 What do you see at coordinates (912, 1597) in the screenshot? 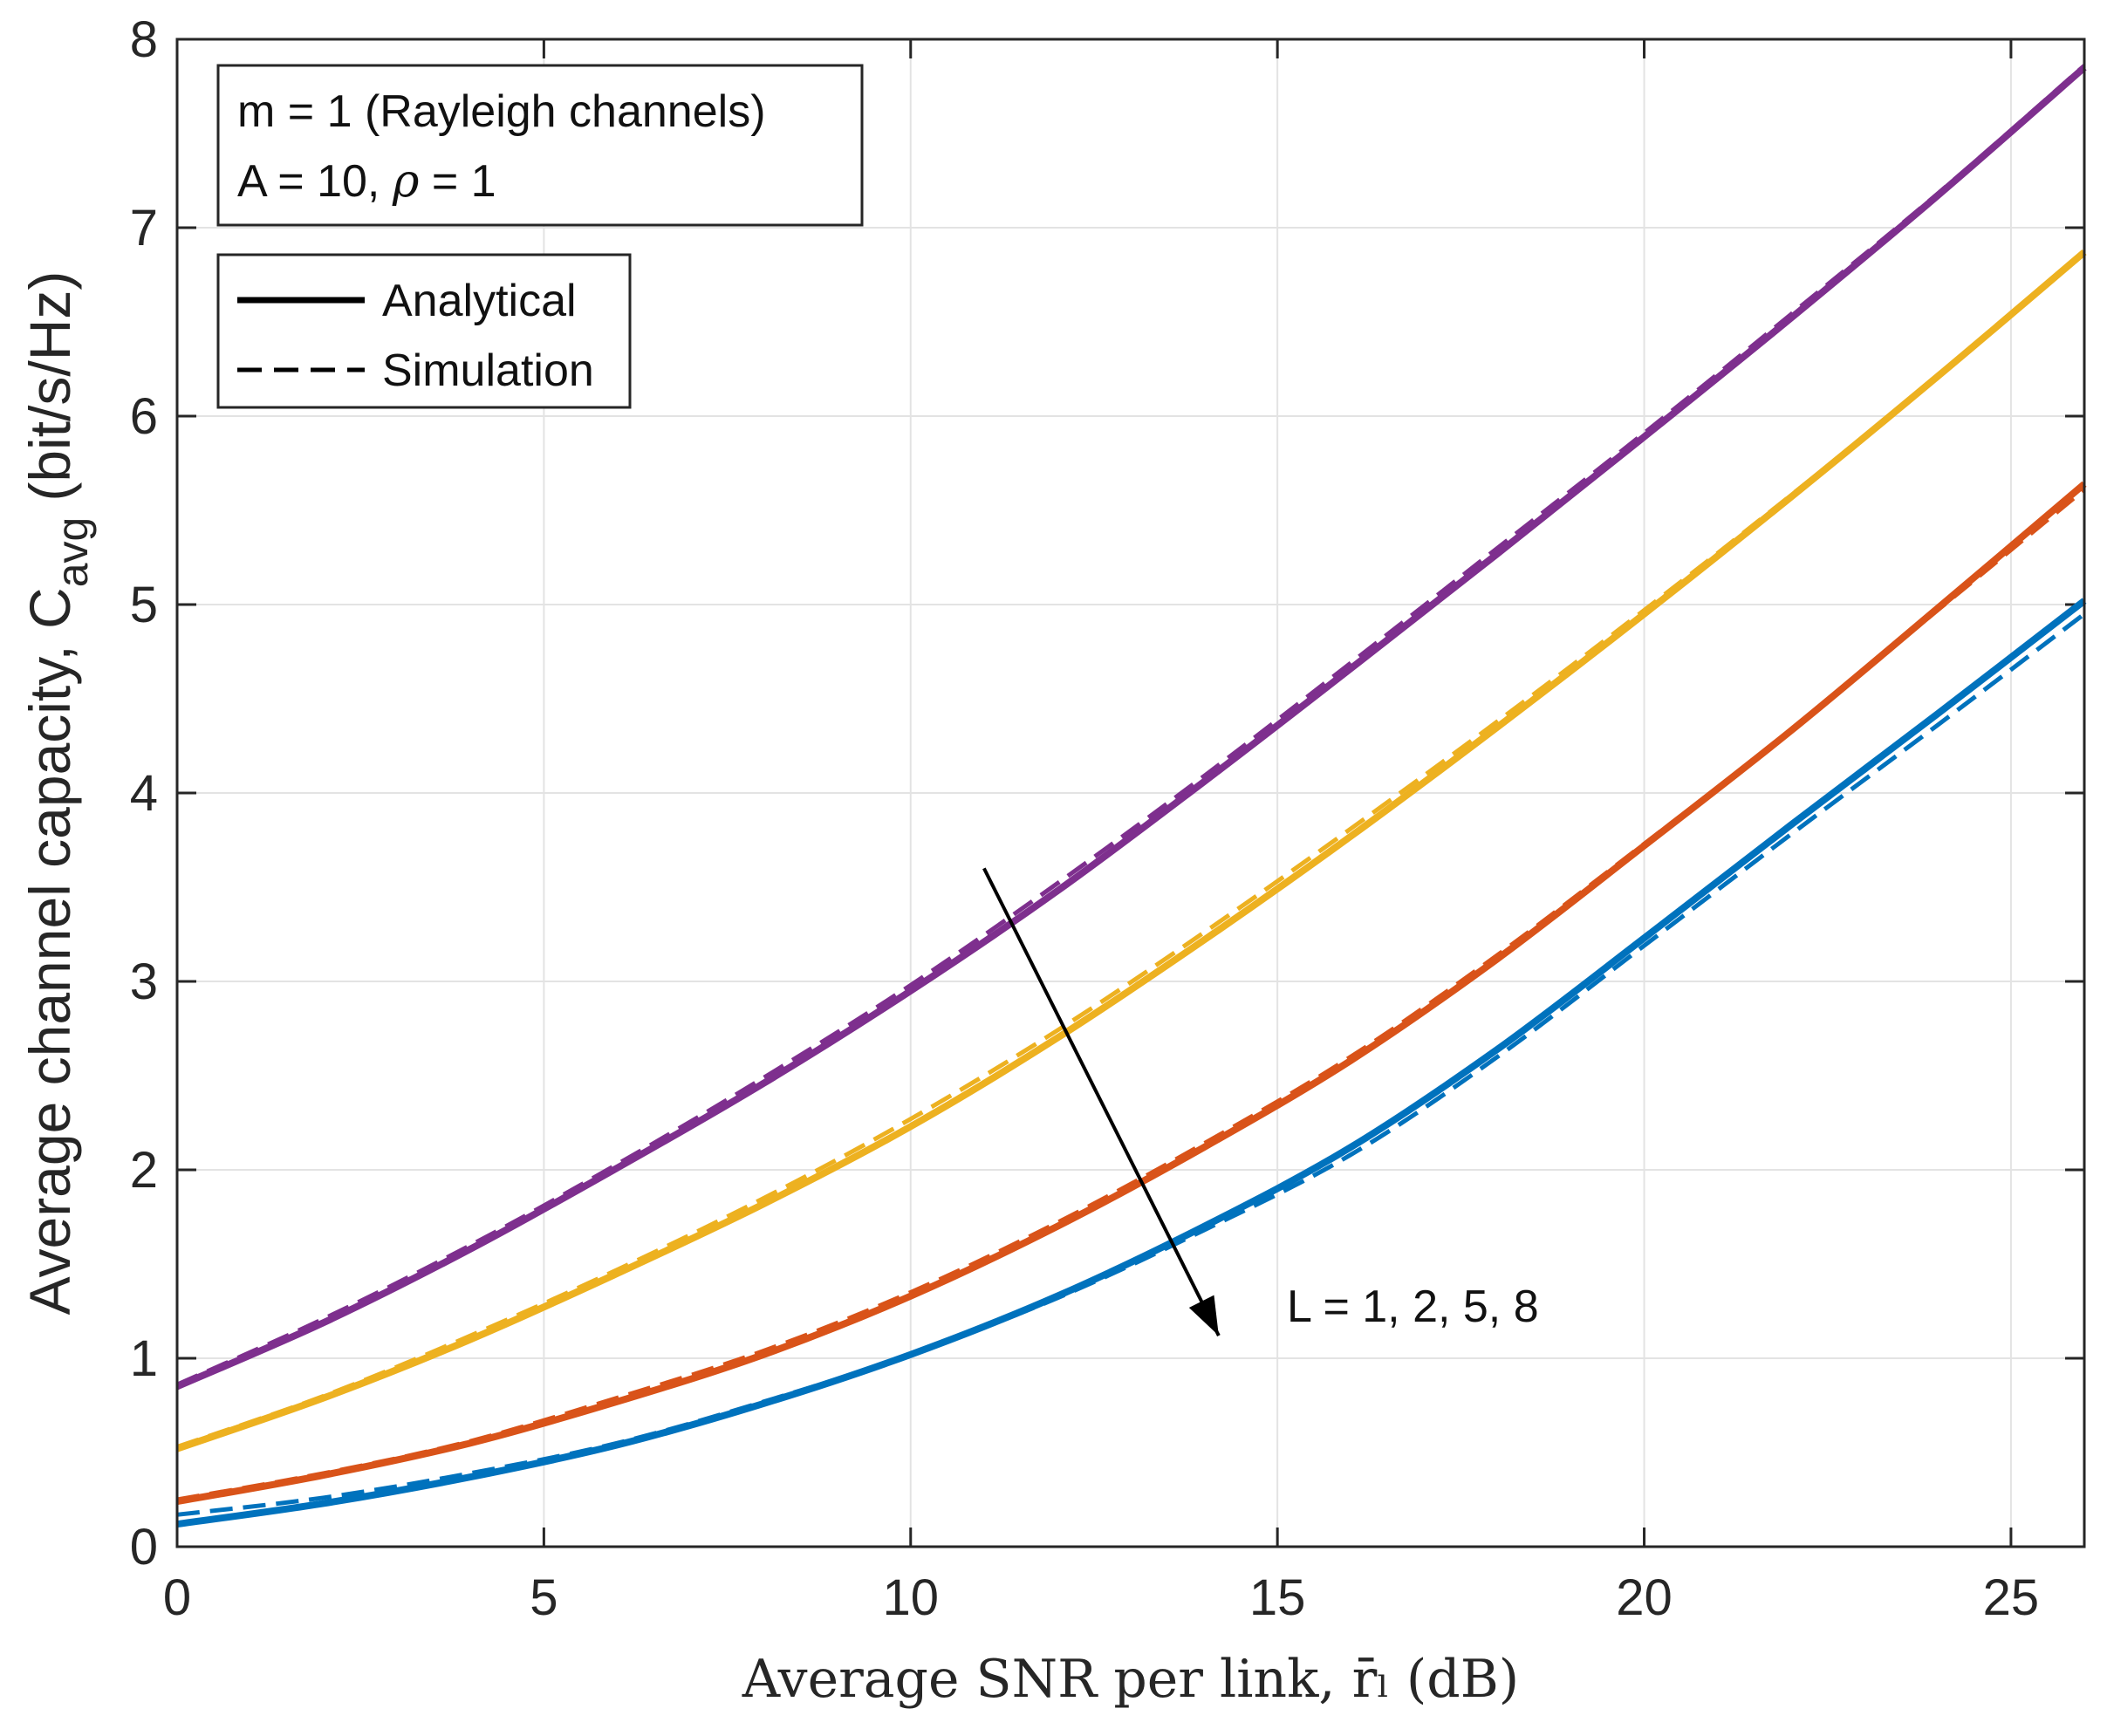
I see `x-tick-label: 10` at bounding box center [912, 1597].